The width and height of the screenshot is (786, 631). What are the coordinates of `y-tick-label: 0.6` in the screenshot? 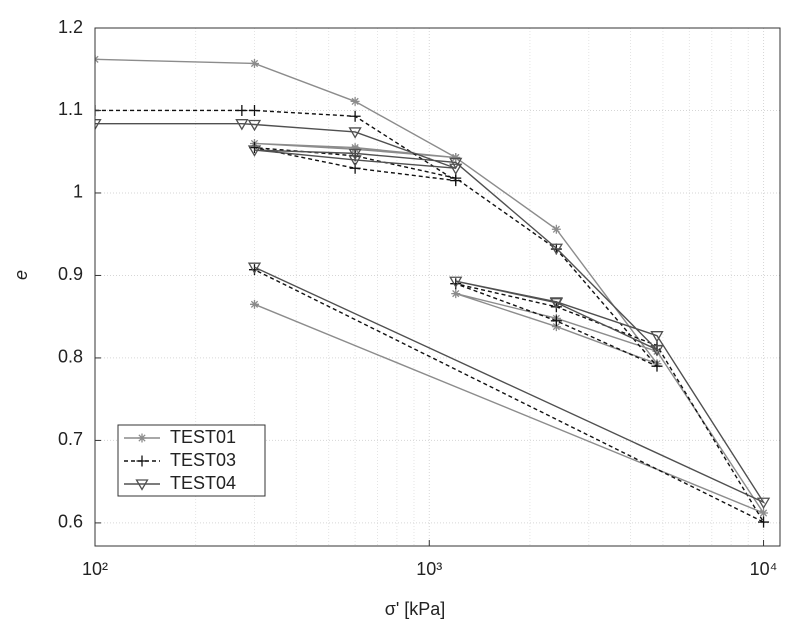 It's located at (70, 522).